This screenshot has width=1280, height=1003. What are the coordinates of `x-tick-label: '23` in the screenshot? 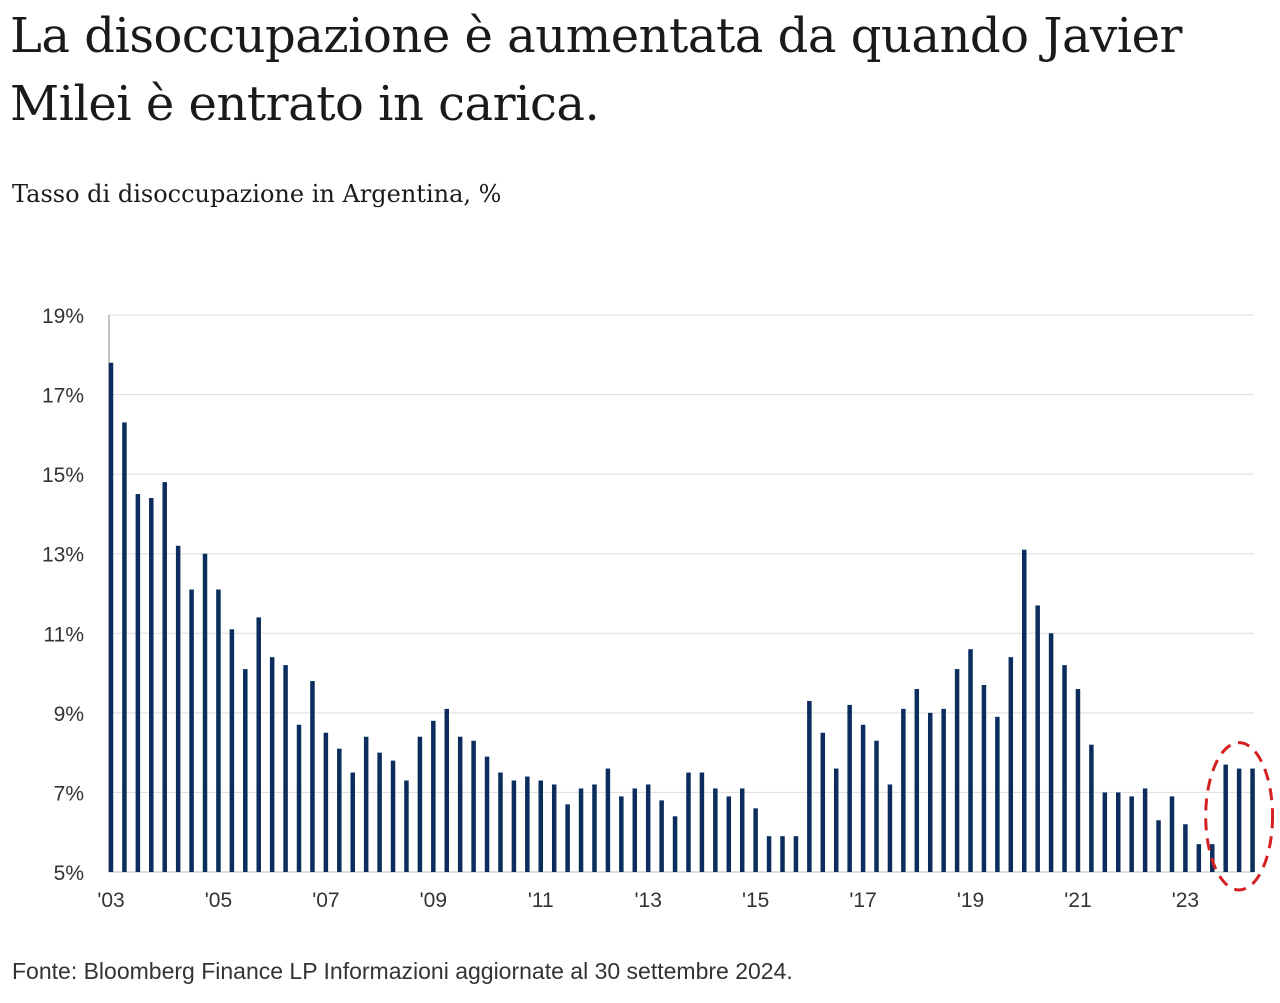 It's located at (1185, 900).